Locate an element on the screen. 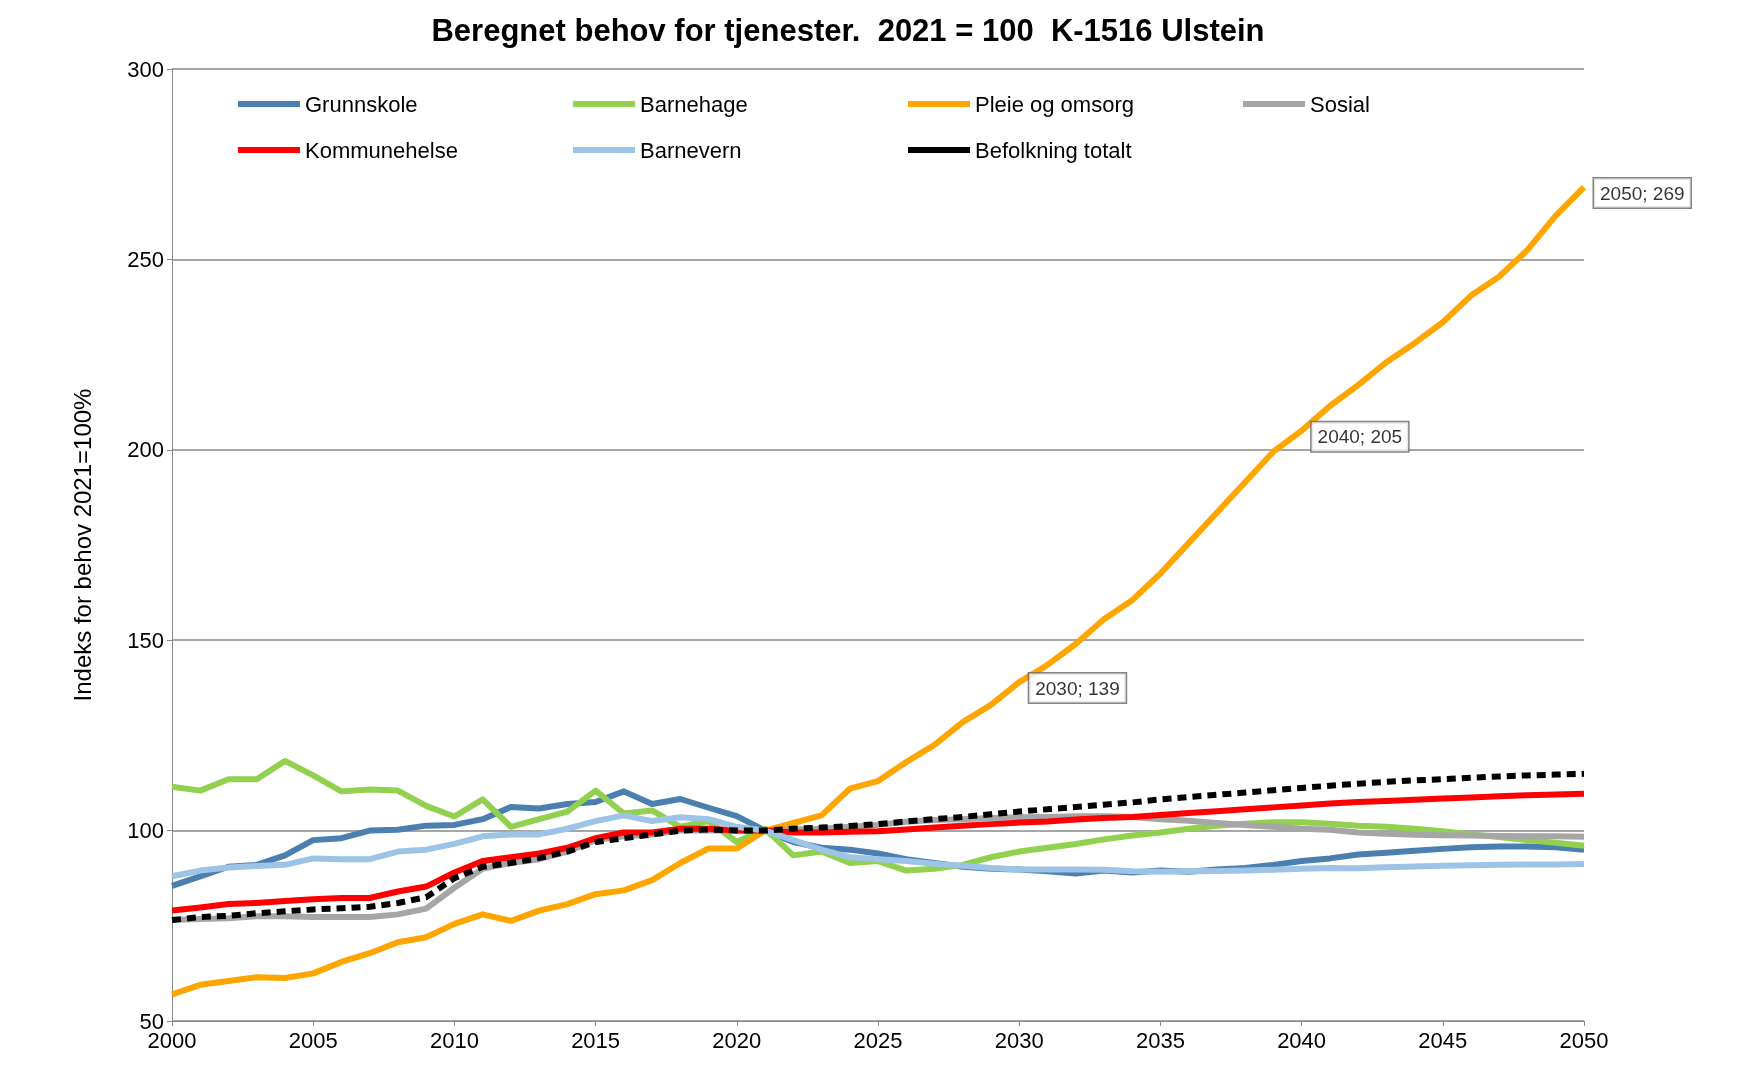  y-tick-label: 200 is located at coordinates (145, 450).